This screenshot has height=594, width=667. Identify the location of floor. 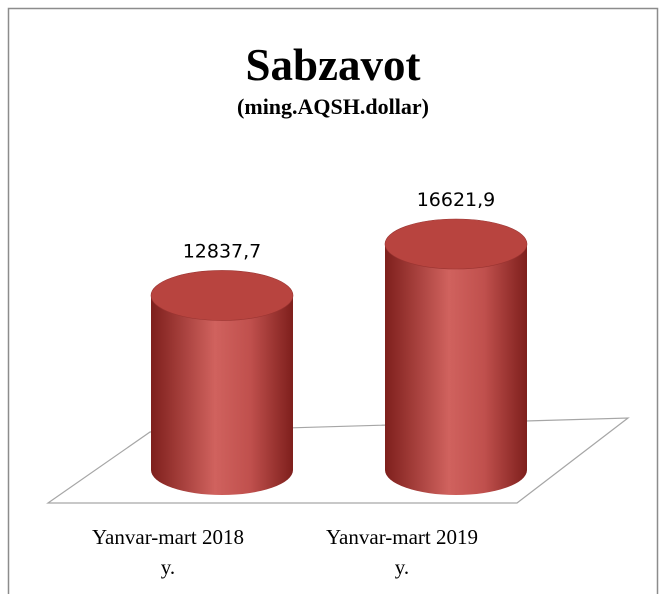
(338, 460).